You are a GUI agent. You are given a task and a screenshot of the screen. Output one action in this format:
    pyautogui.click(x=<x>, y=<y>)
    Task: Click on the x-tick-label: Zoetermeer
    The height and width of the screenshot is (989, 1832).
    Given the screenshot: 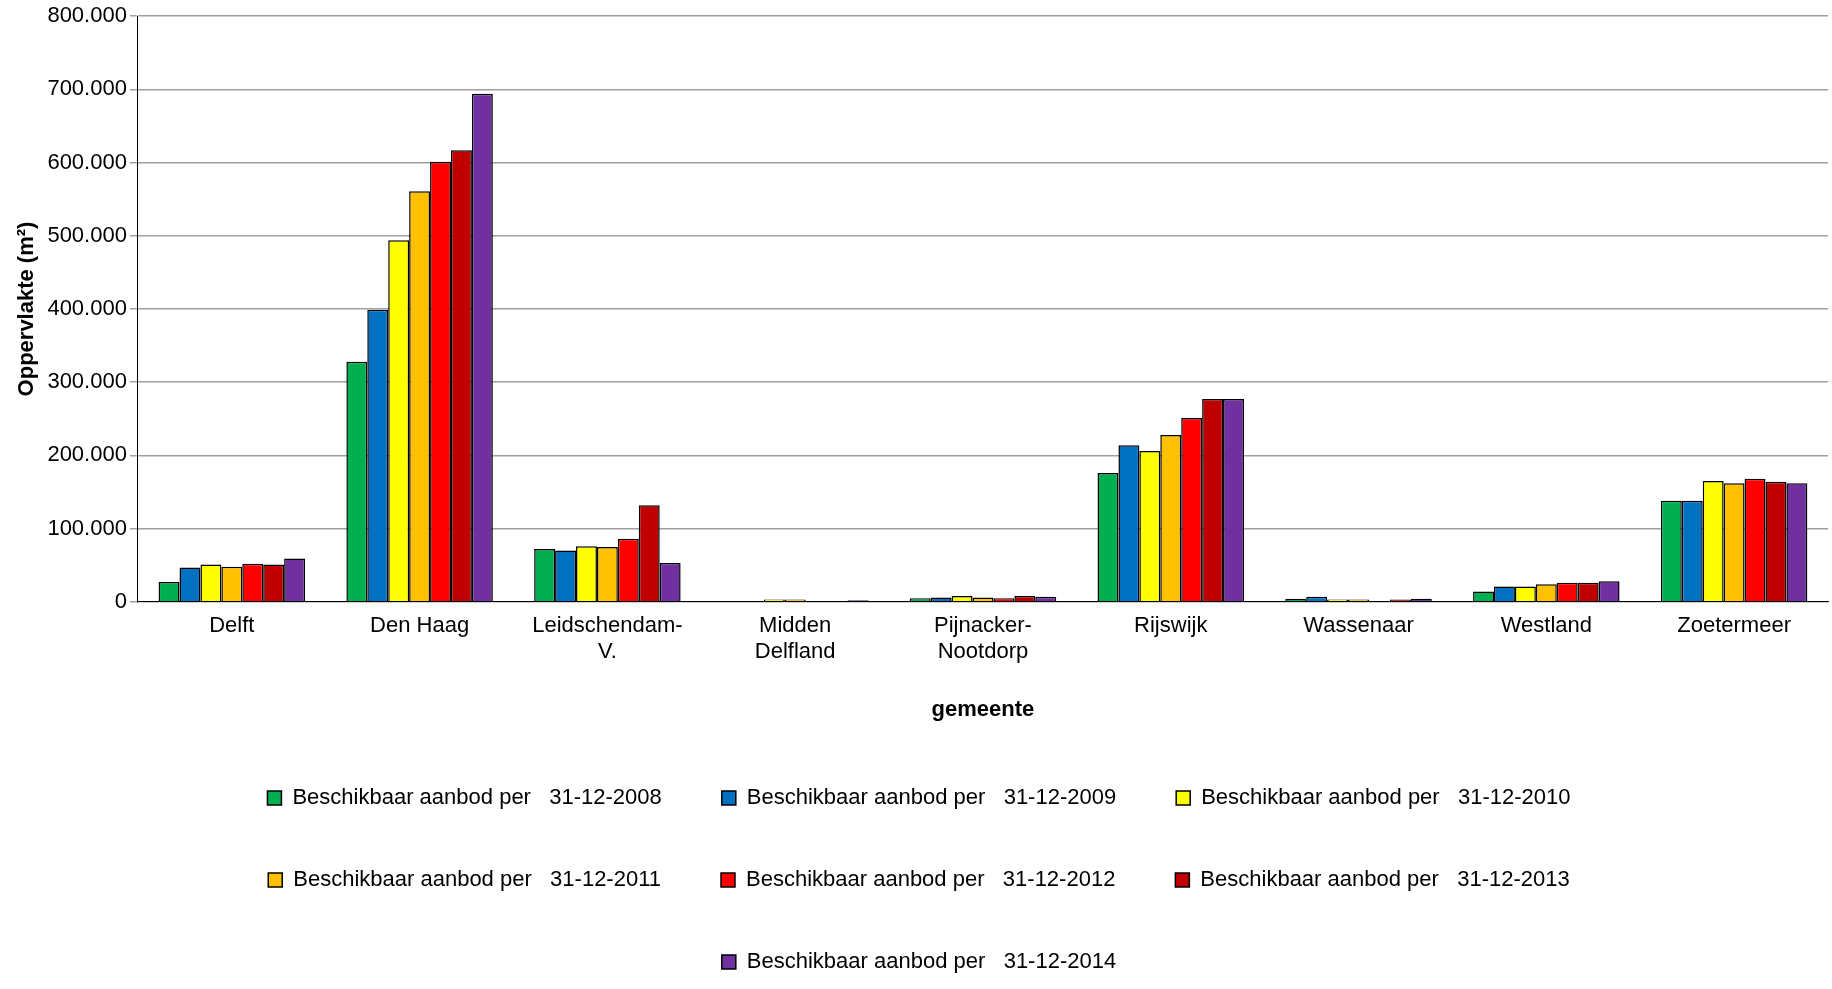 What is the action you would take?
    pyautogui.click(x=1734, y=625)
    